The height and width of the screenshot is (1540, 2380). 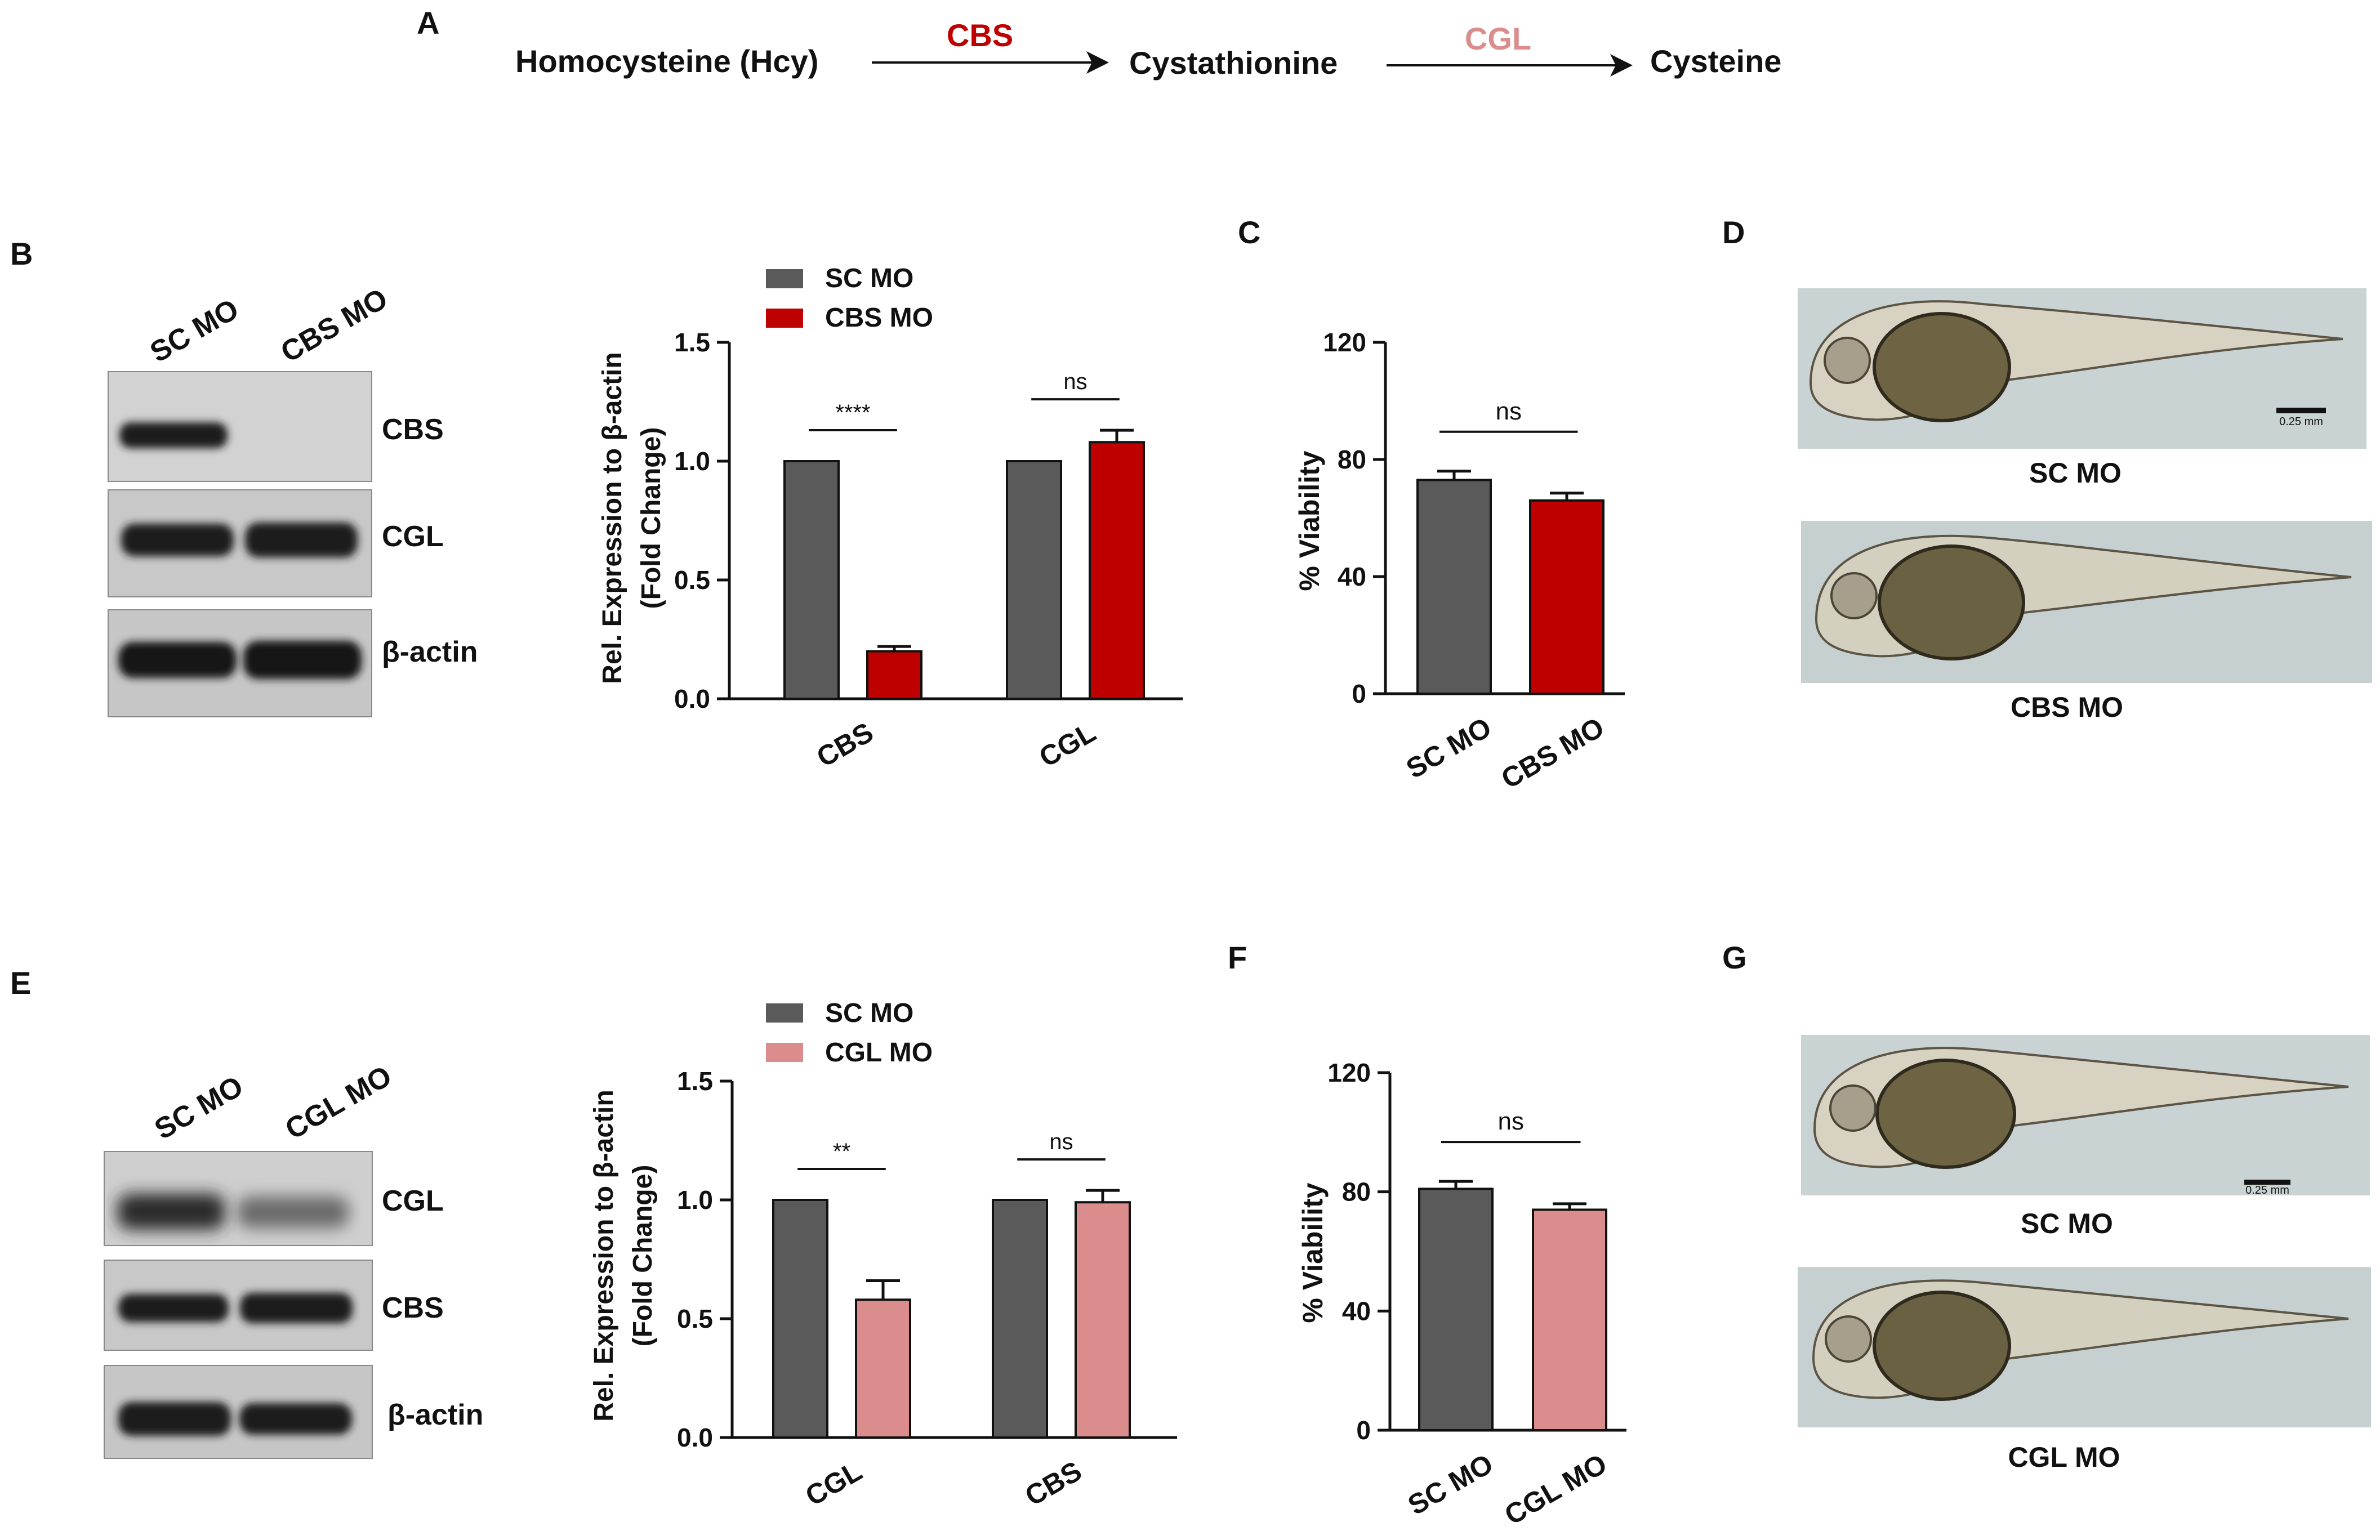 What do you see at coordinates (338, 1103) in the screenshot?
I see `blot-e-lane-label: CGL MO` at bounding box center [338, 1103].